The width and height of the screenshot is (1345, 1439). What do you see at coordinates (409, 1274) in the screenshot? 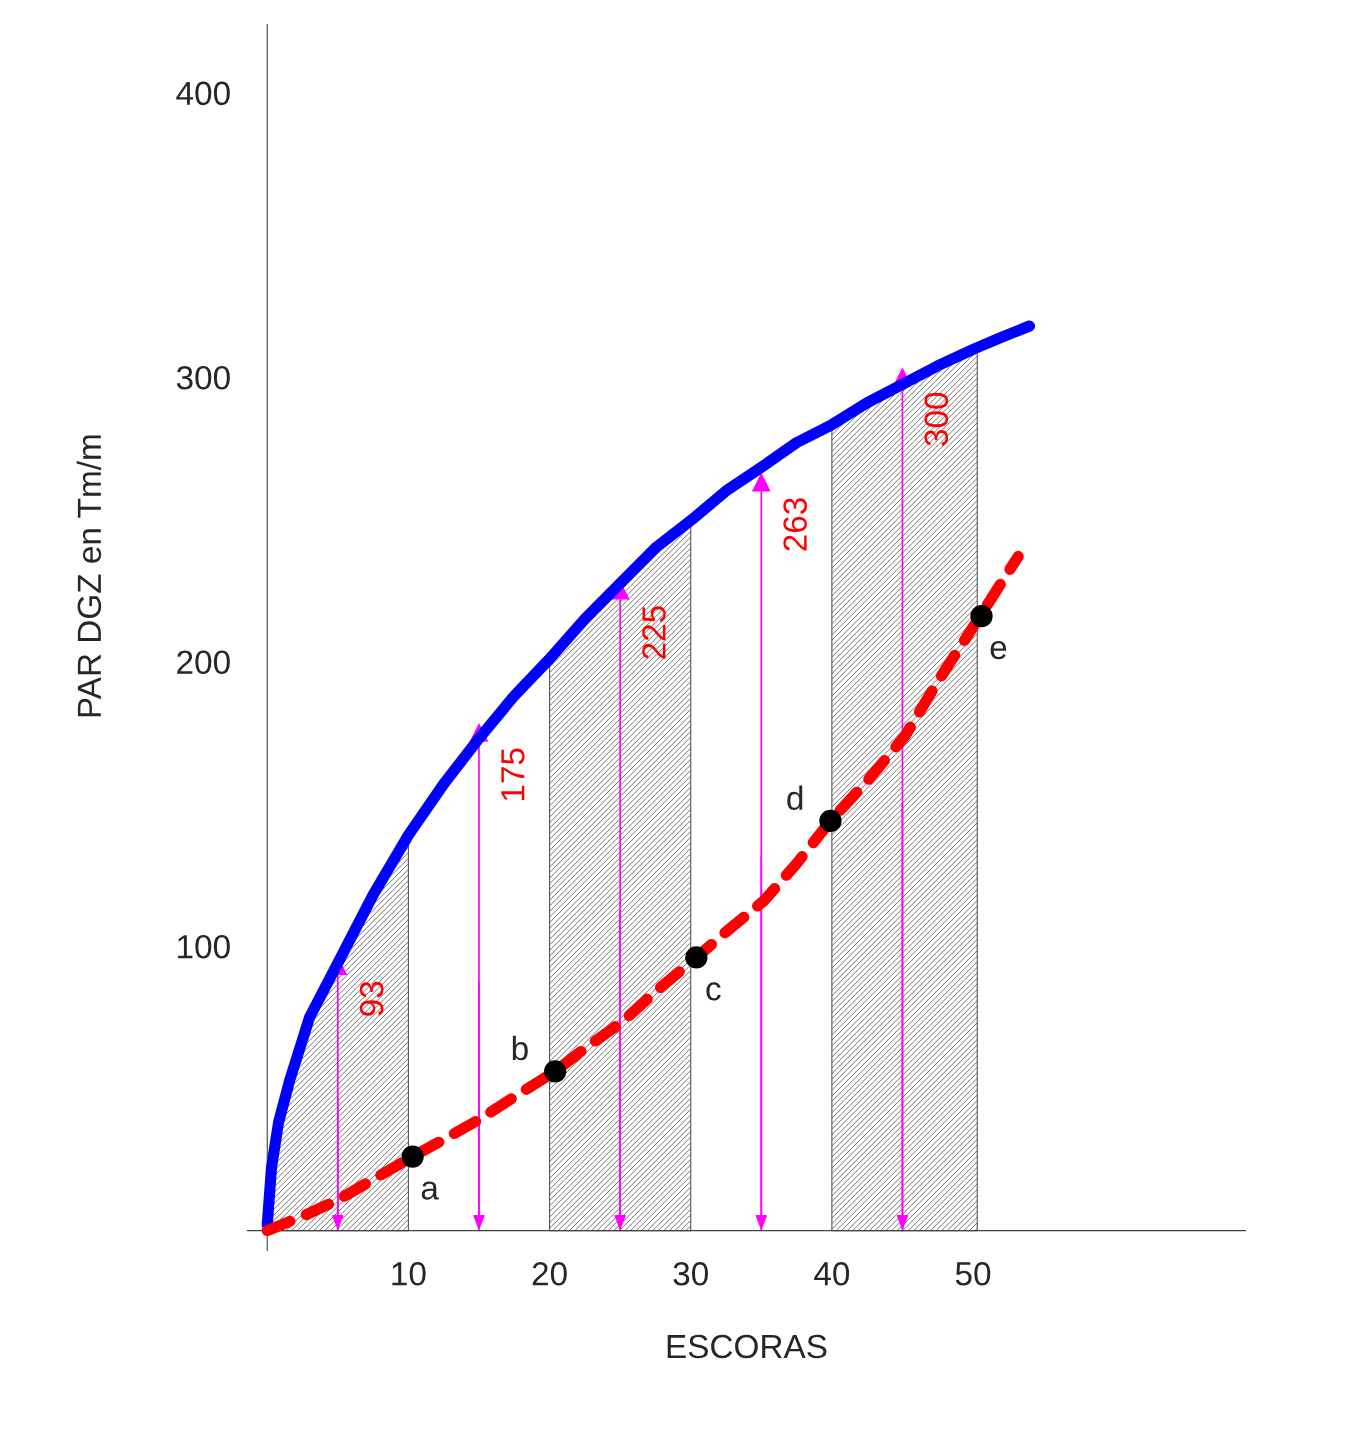
I see `x-tick-label: 10` at bounding box center [409, 1274].